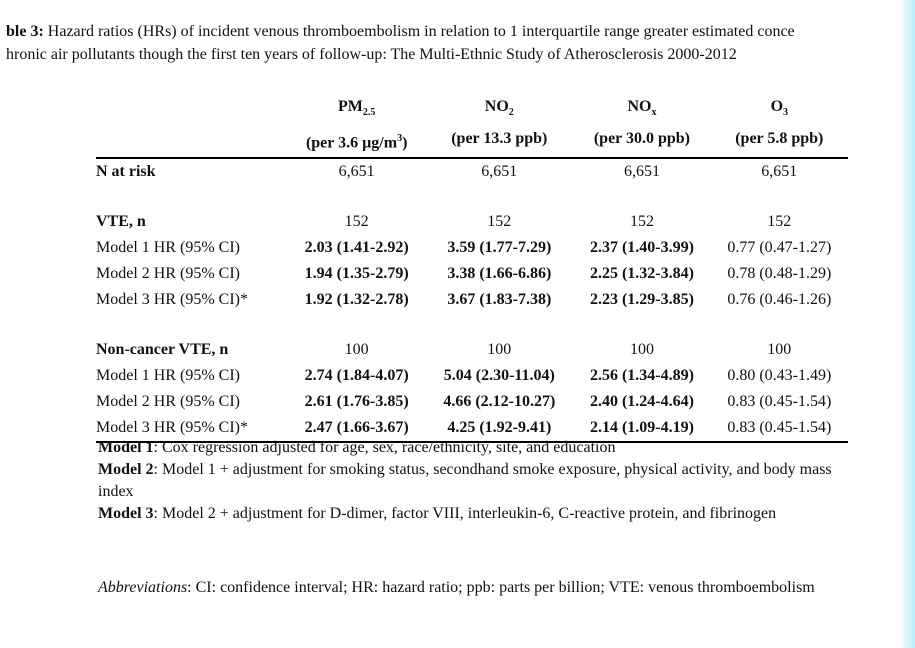 This screenshot has height=648, width=915. I want to click on table-cell: 4.66 (2.12-10.27), so click(499, 401).